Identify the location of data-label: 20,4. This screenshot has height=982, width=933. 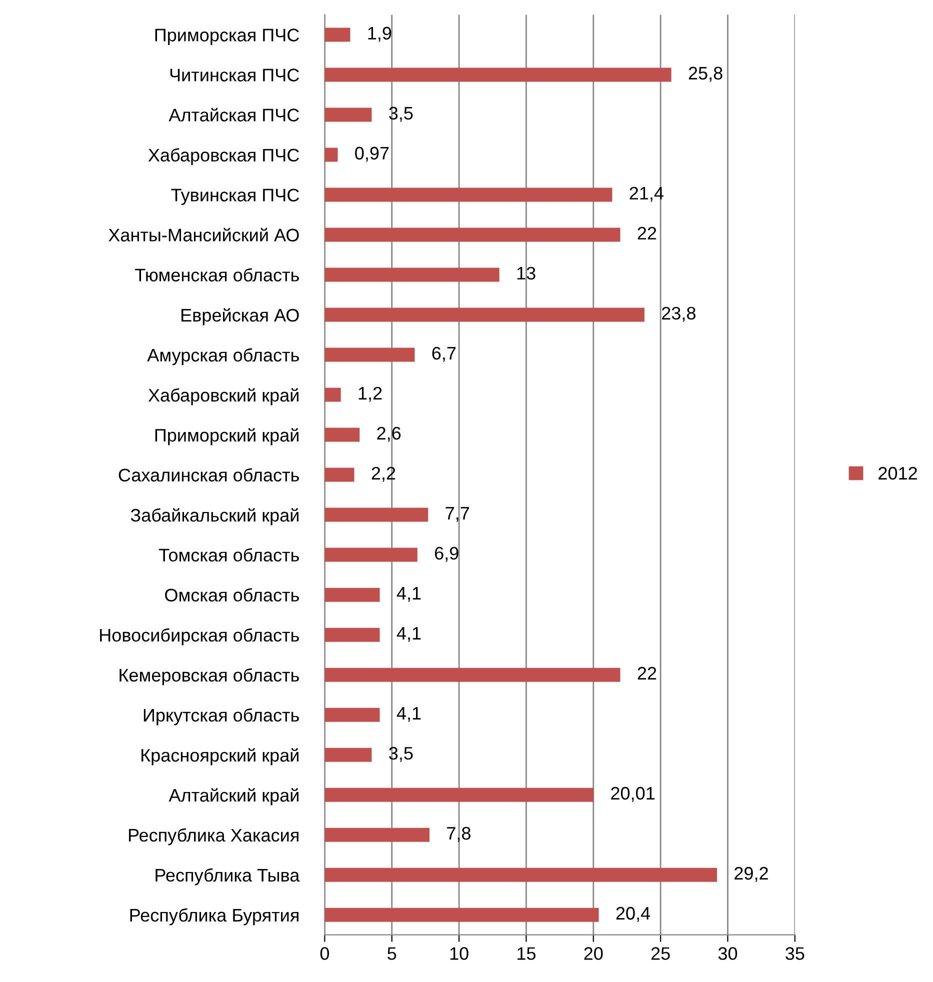
(633, 914).